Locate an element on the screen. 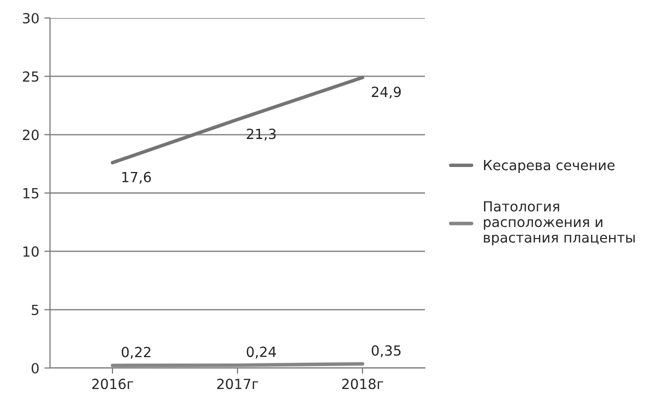  data-label: 0,24 is located at coordinates (261, 352).